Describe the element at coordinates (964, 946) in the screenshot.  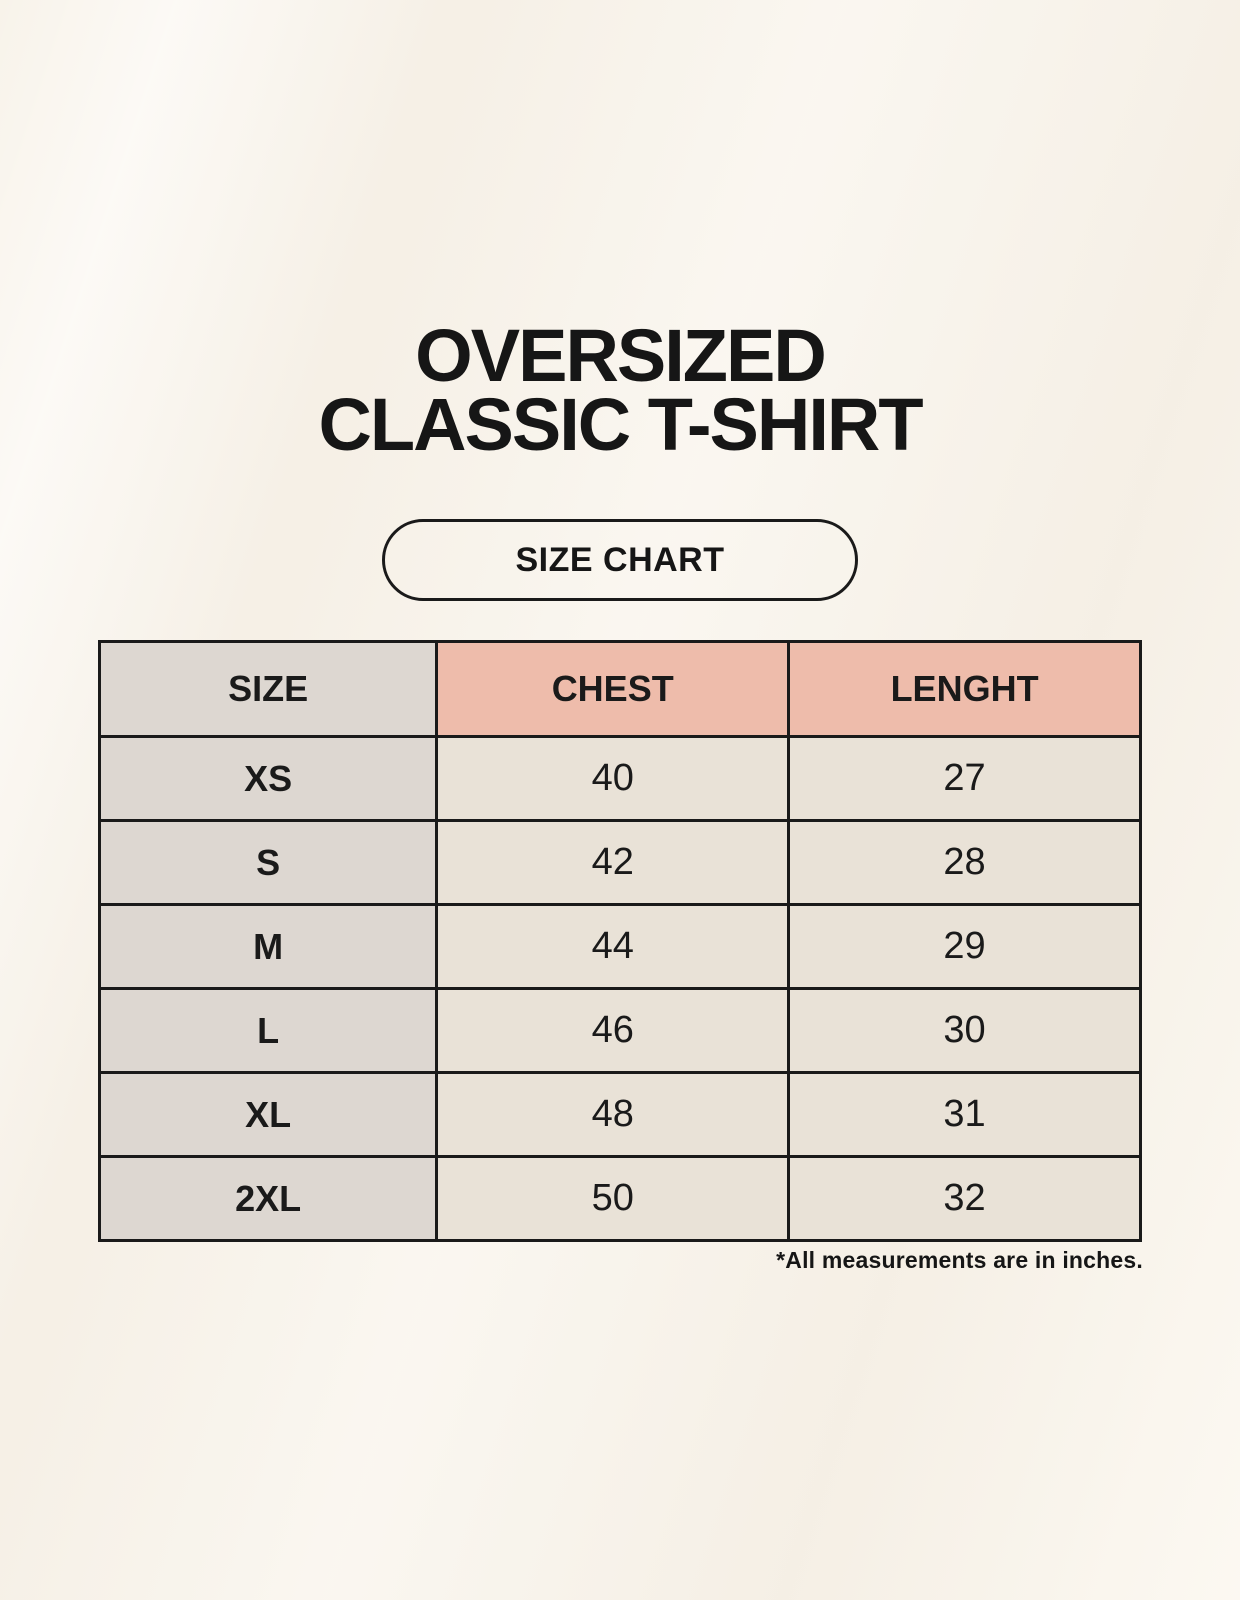
I see `lenght-value-cell: 29` at that location.